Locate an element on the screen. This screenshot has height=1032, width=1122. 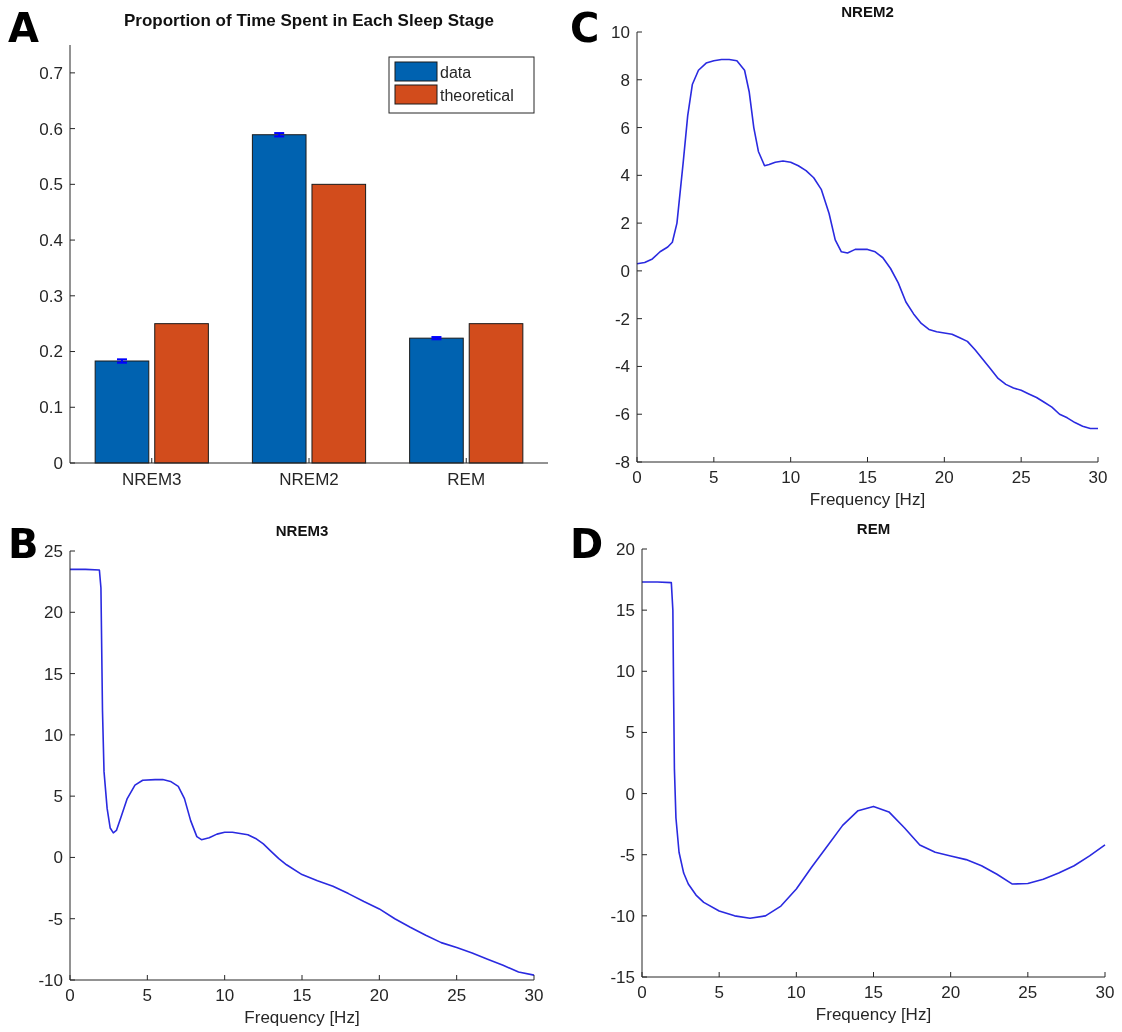
text: D is located at coordinates (587, 544).